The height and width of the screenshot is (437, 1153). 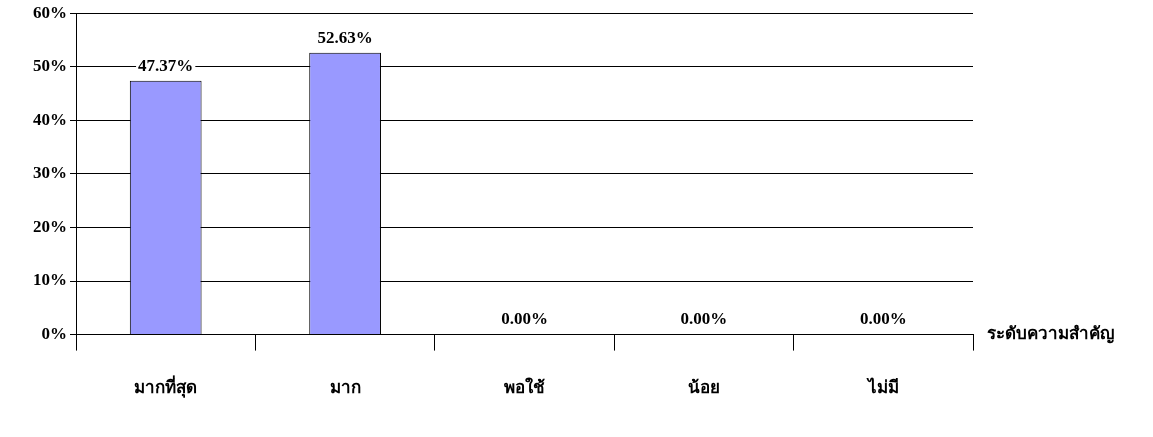 I want to click on x-tick-label: มาก, so click(x=345, y=388).